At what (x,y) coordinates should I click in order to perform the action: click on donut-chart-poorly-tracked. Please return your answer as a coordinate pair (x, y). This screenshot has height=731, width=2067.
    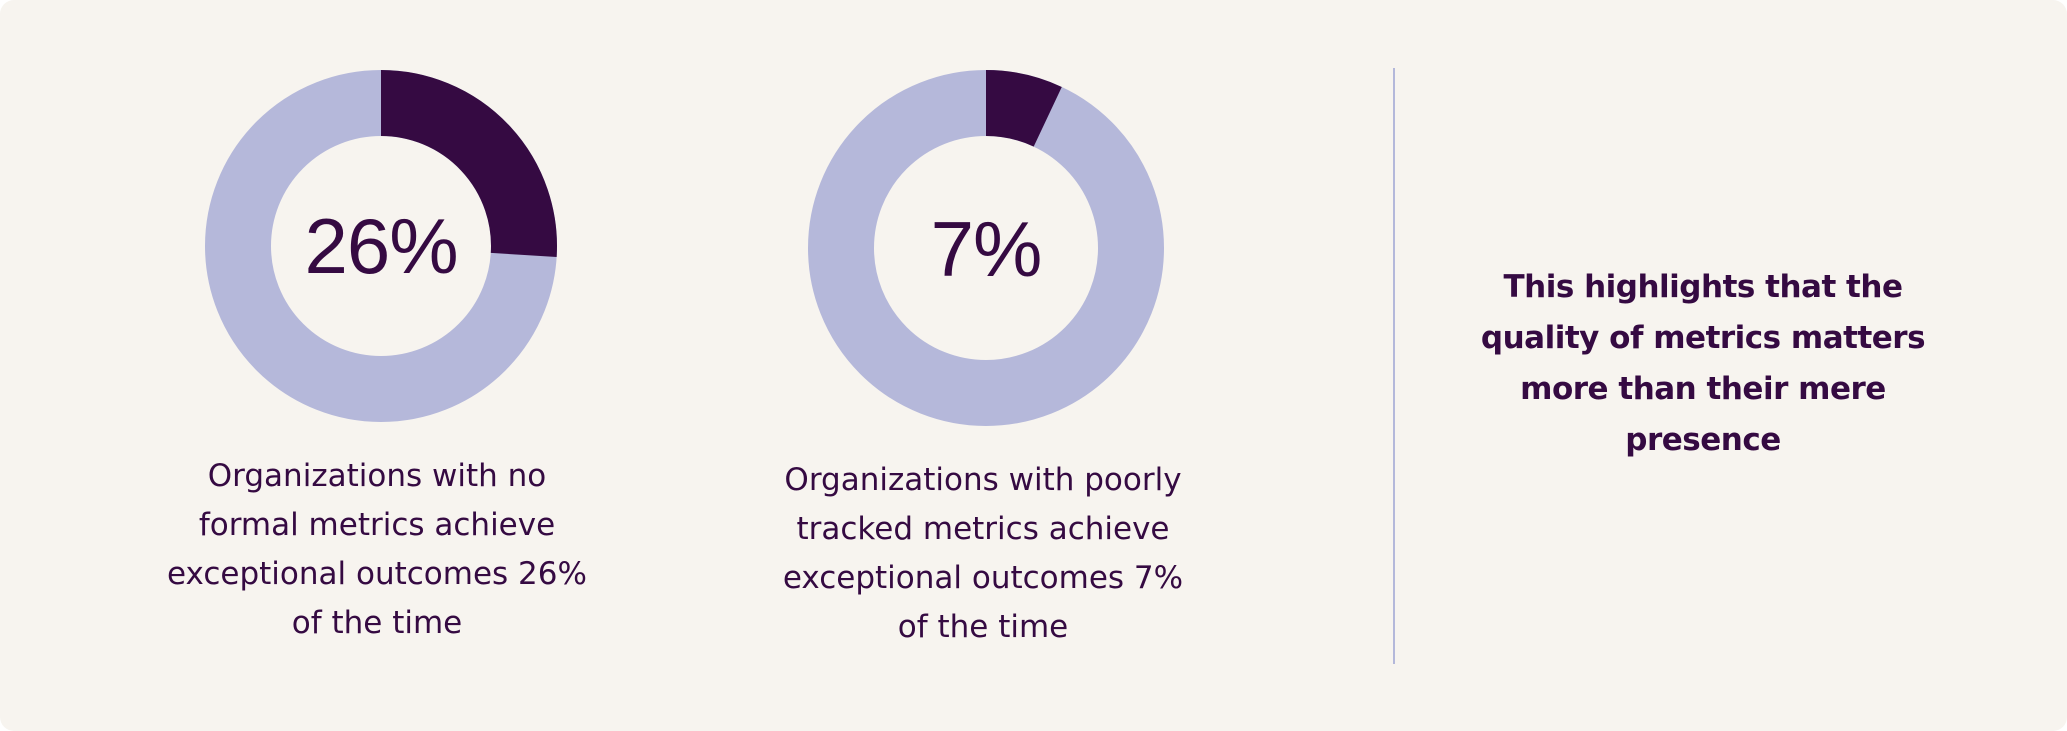
    Looking at the image, I should click on (986, 248).